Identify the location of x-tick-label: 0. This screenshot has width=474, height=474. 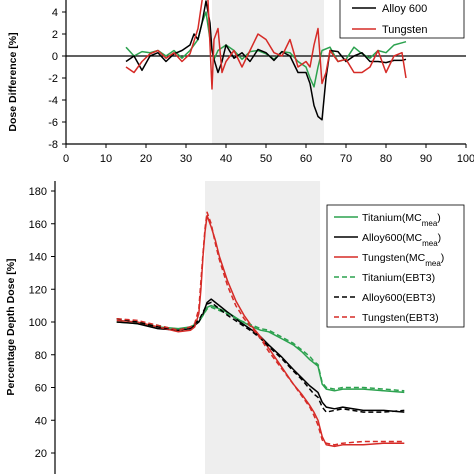
(66, 159).